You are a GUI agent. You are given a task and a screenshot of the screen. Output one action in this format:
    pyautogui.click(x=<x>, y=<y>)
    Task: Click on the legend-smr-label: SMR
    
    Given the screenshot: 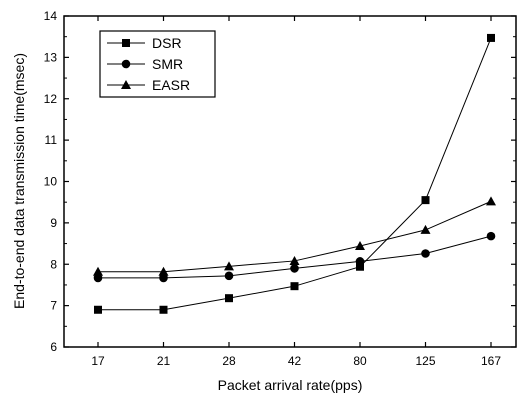 What is the action you would take?
    pyautogui.click(x=167, y=64)
    